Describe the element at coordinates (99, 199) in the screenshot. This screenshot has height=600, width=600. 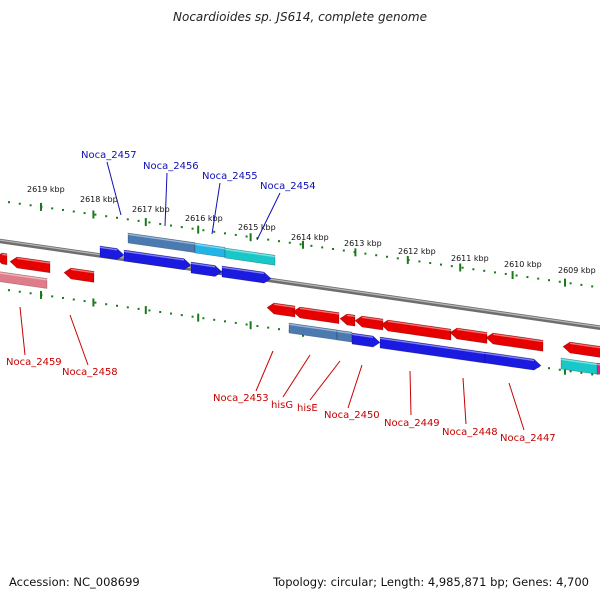
I see `kbp-label: 2618 kbp` at that location.